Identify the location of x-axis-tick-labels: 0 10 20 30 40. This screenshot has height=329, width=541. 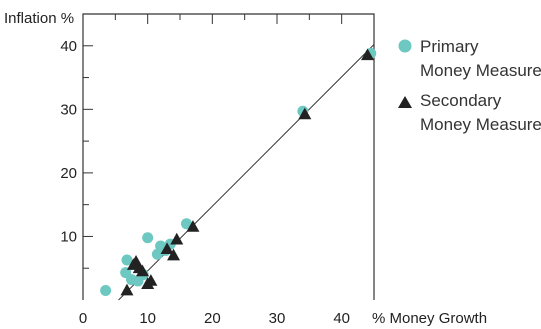
(214, 318).